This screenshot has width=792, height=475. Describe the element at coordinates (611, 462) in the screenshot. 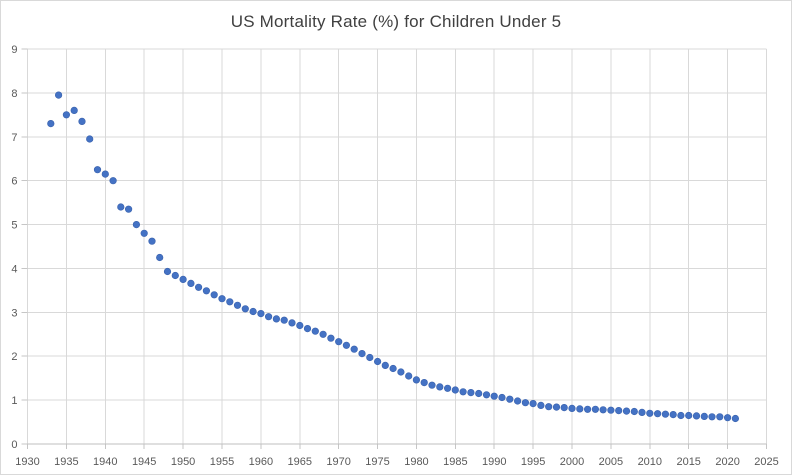

I see `x-tick-label: 2005` at that location.